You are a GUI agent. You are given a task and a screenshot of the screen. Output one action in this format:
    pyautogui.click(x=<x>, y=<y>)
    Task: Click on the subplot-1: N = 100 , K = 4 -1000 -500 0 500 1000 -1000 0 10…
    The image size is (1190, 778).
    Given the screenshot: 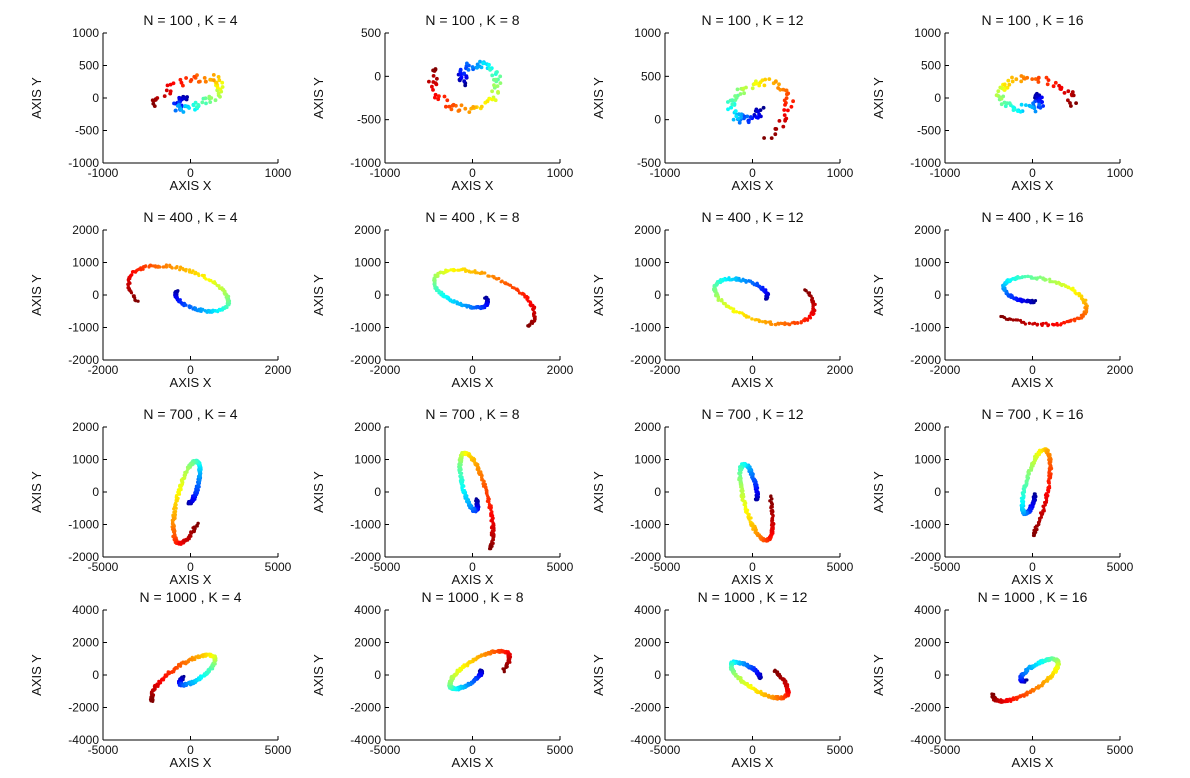 What is the action you would take?
    pyautogui.click(x=160, y=102)
    